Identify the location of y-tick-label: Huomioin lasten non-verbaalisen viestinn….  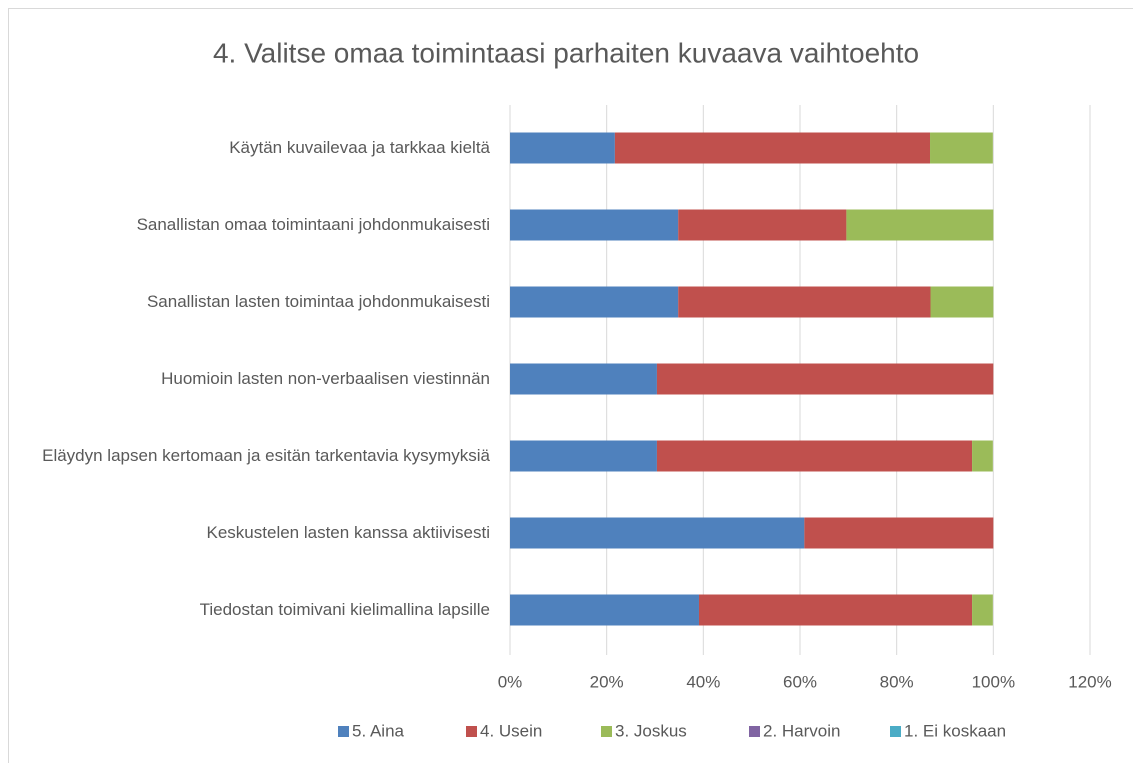
(325, 378).